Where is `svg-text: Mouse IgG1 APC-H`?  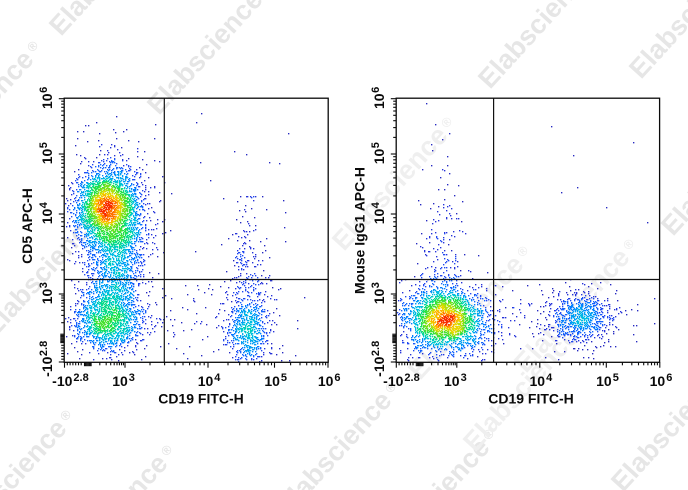
svg-text: Mouse IgG1 APC-H is located at coordinates (359, 230).